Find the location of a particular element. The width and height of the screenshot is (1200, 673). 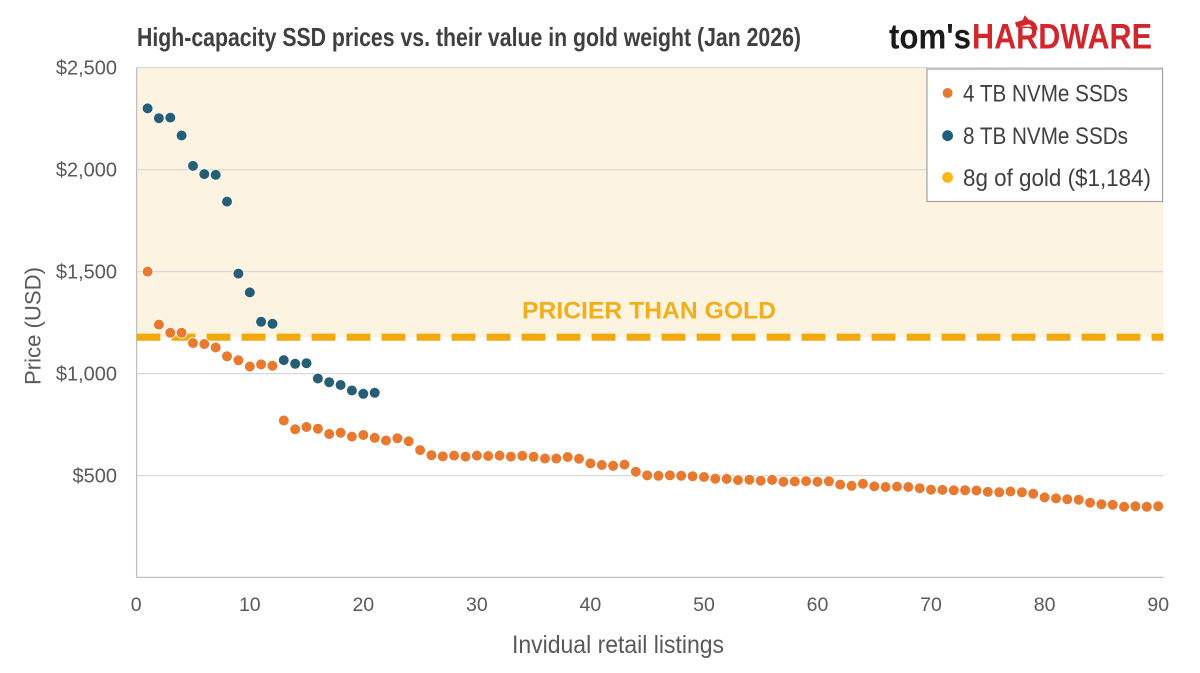

svg-text: 30 is located at coordinates (477, 605).